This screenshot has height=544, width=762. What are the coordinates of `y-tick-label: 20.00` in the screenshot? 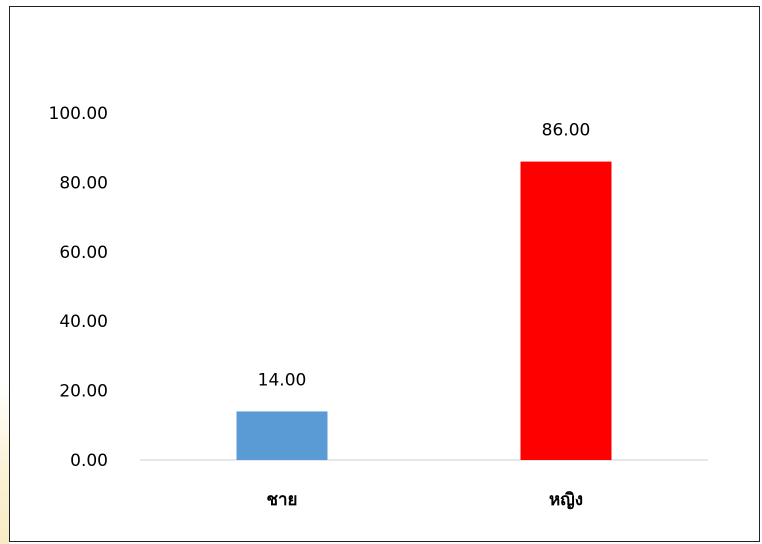 It's located at (83, 392).